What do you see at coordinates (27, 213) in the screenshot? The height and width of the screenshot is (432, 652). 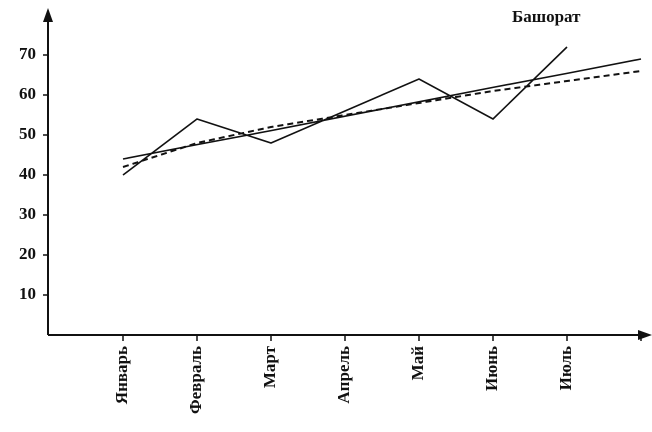 I see `y-tick-label: 30` at bounding box center [27, 213].